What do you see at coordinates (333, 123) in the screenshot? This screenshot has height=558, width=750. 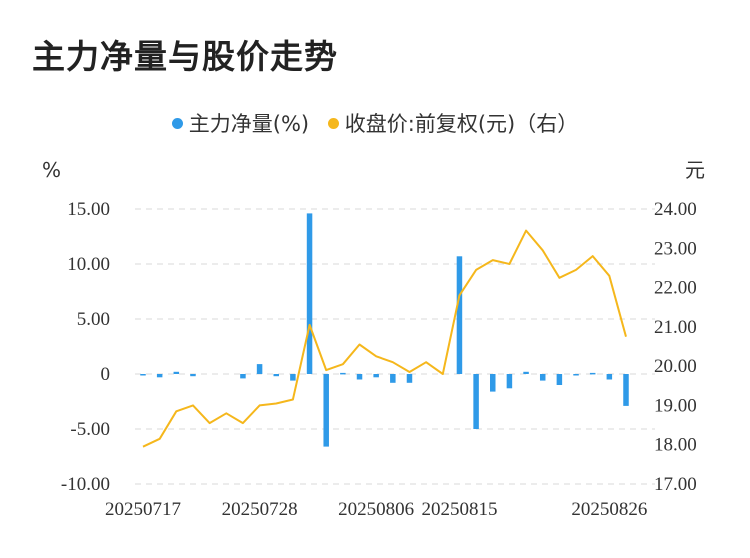 I see `legend-line-marker` at bounding box center [333, 123].